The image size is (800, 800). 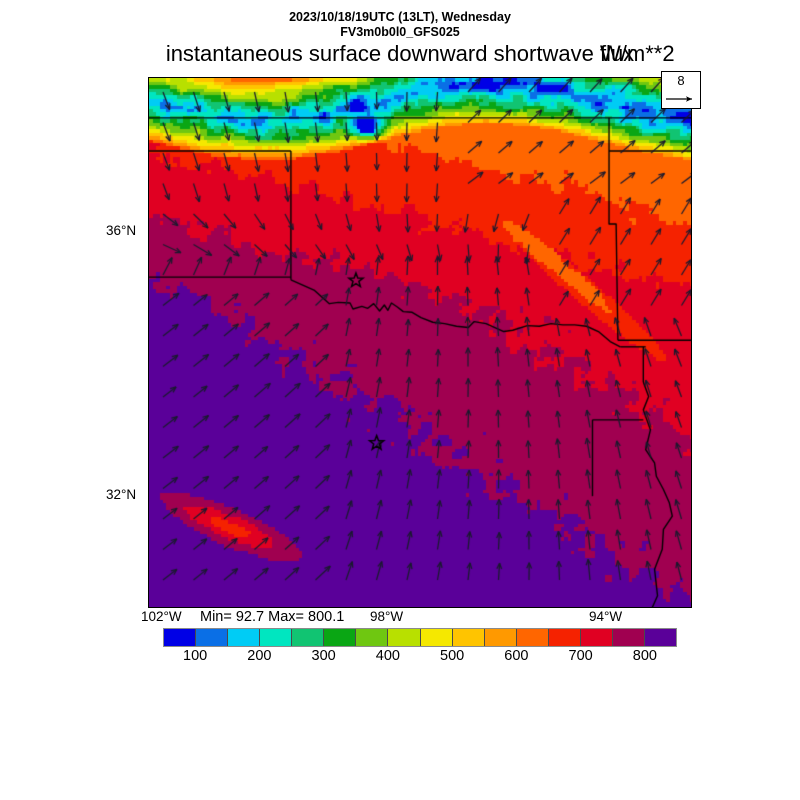 I want to click on colorbar-tick: 200, so click(x=259, y=656).